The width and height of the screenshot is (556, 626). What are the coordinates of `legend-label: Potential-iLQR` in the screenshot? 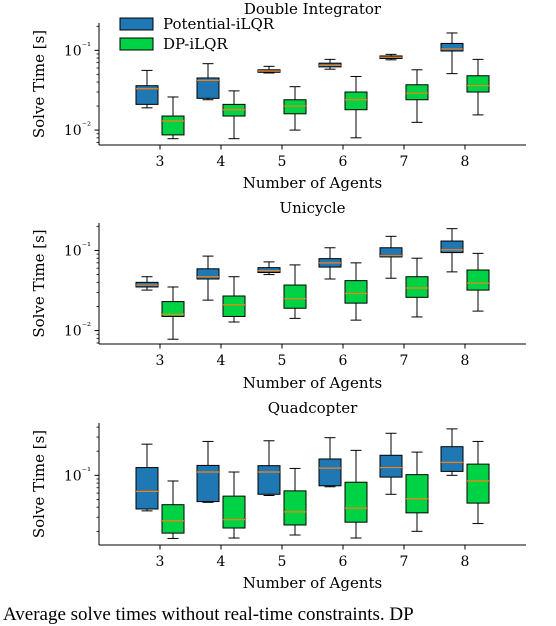 It's located at (219, 24).